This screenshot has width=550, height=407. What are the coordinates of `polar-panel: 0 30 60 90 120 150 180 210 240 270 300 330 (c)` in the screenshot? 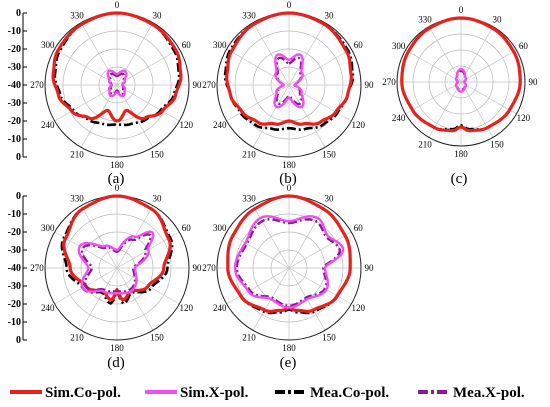 It's located at (460, 96).